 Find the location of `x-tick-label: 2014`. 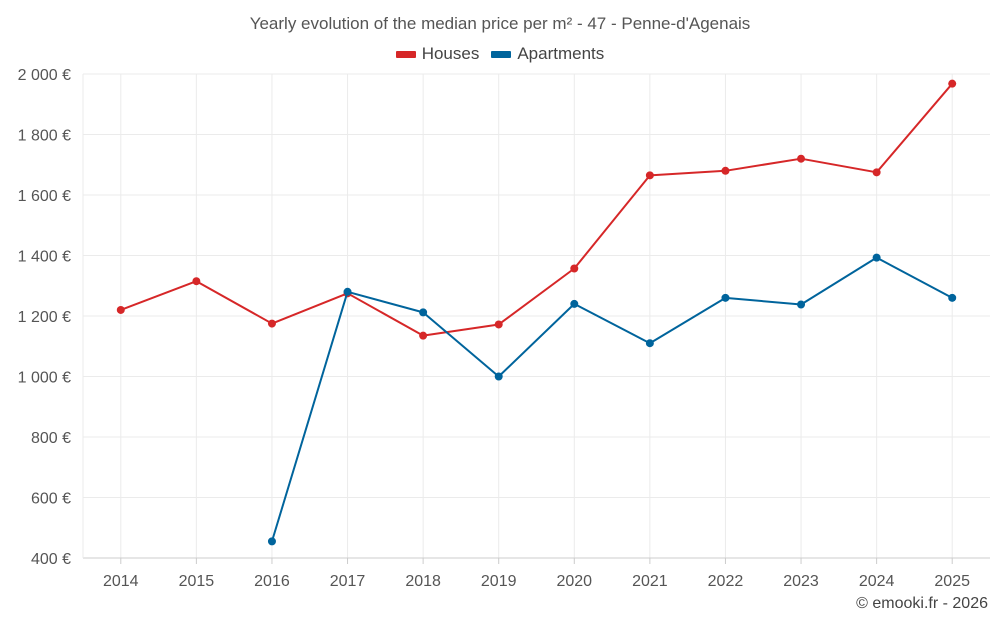

x-tick-label: 2014 is located at coordinates (121, 581).